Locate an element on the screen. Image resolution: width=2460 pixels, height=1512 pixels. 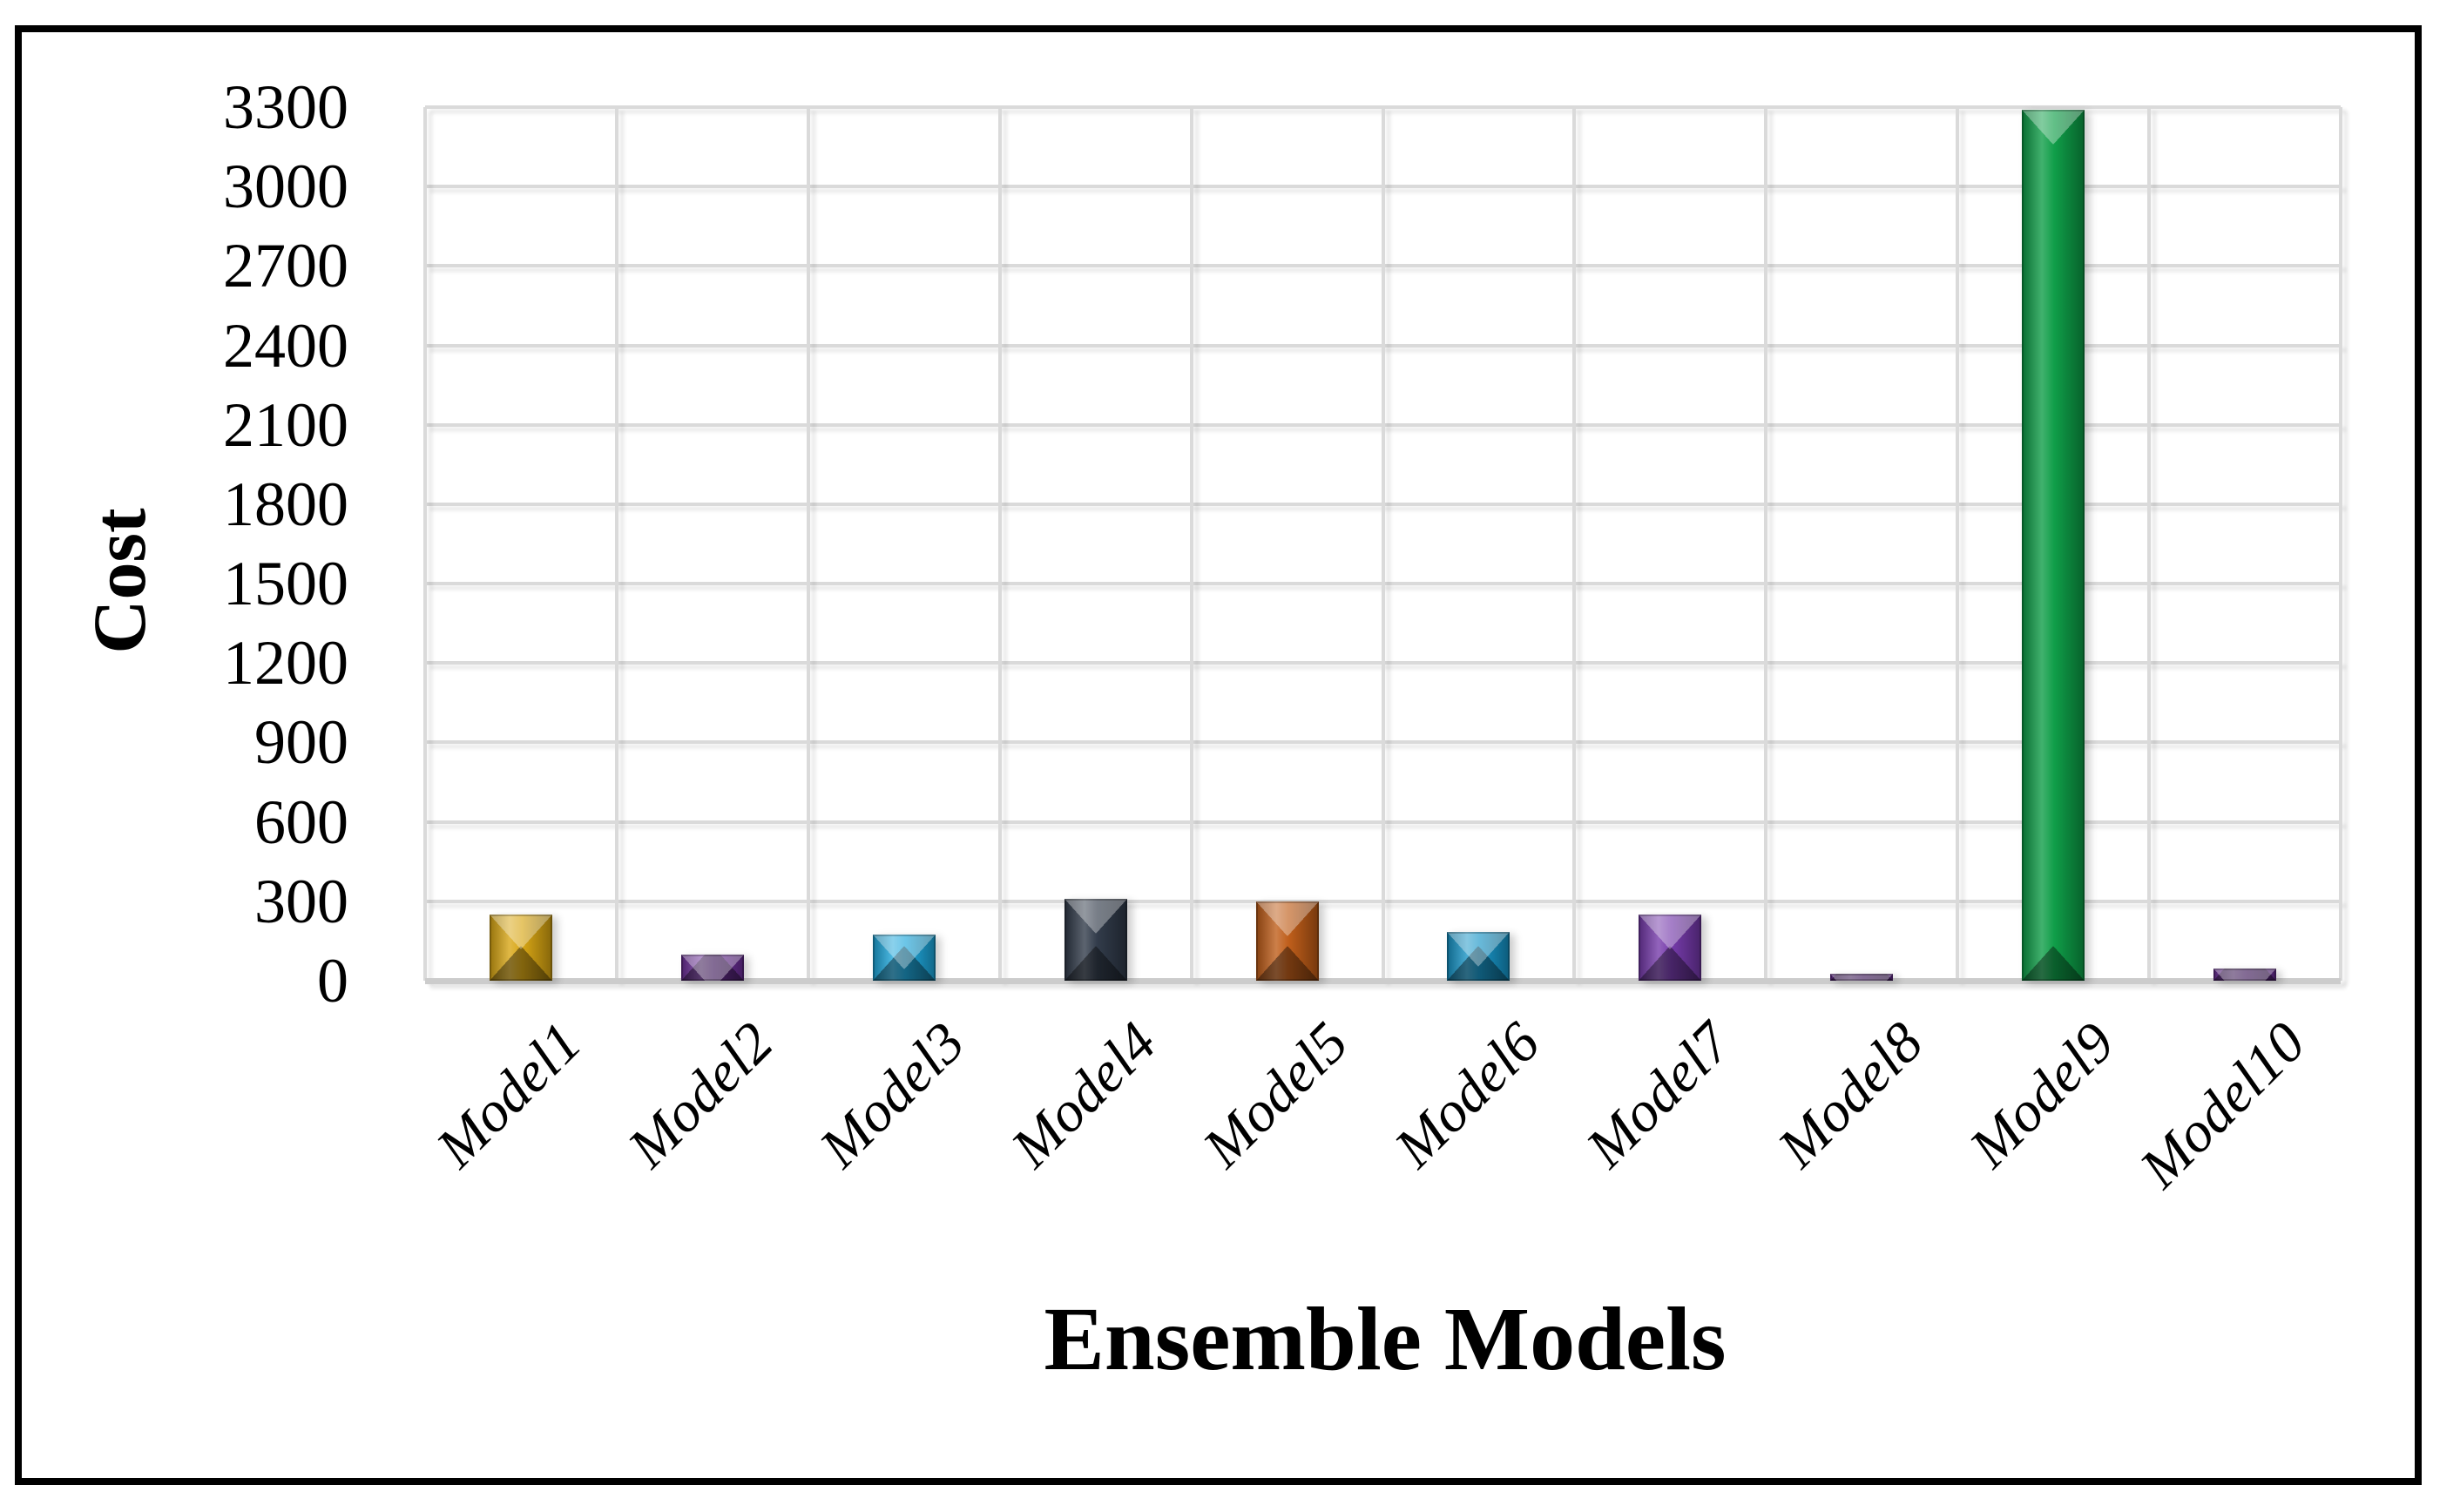
x-axis-baseline is located at coordinates (1383, 981).